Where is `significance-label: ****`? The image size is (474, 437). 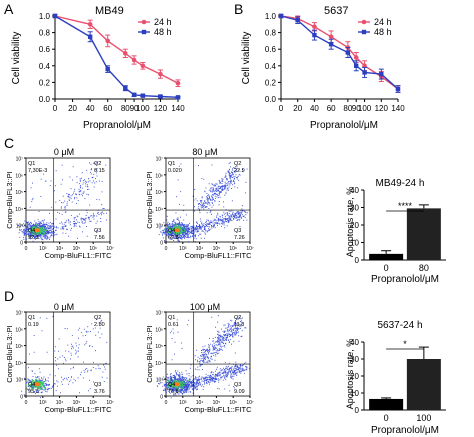
significance-label: **** is located at coordinates (405, 206).